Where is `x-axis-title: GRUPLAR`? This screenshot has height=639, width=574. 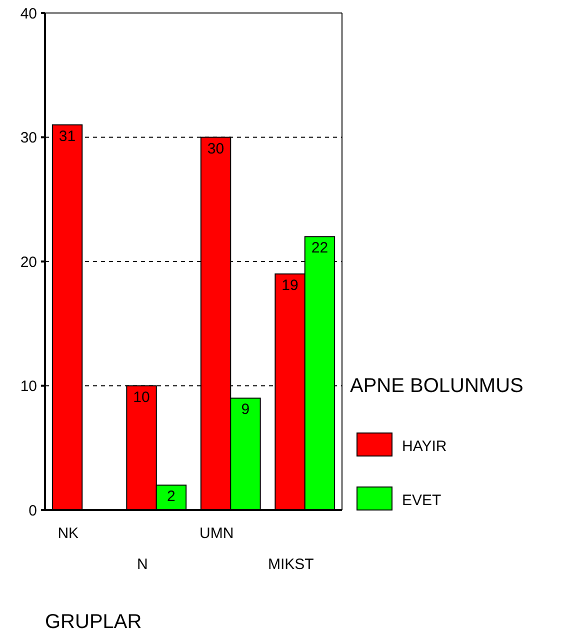 x-axis-title: GRUPLAR is located at coordinates (93, 622).